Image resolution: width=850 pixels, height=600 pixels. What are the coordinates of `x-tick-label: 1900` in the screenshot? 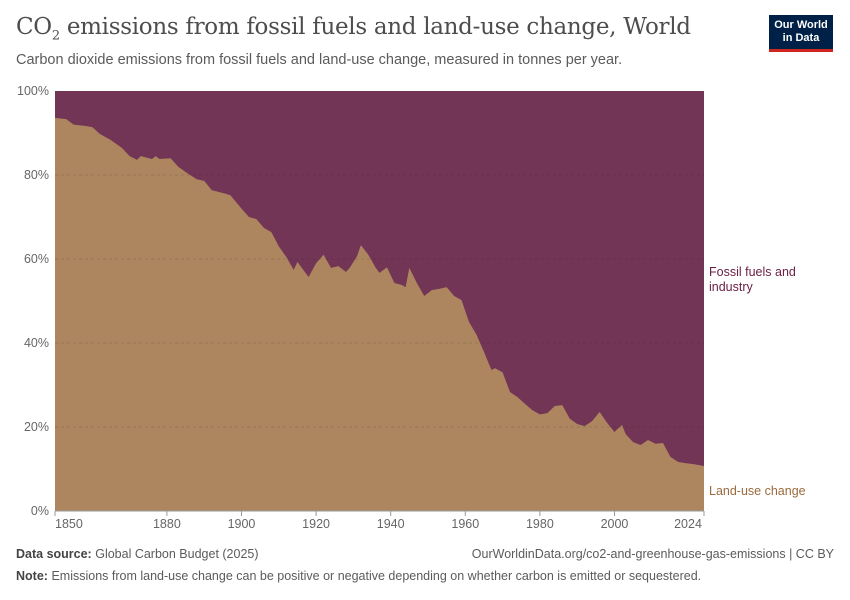 It's located at (242, 524).